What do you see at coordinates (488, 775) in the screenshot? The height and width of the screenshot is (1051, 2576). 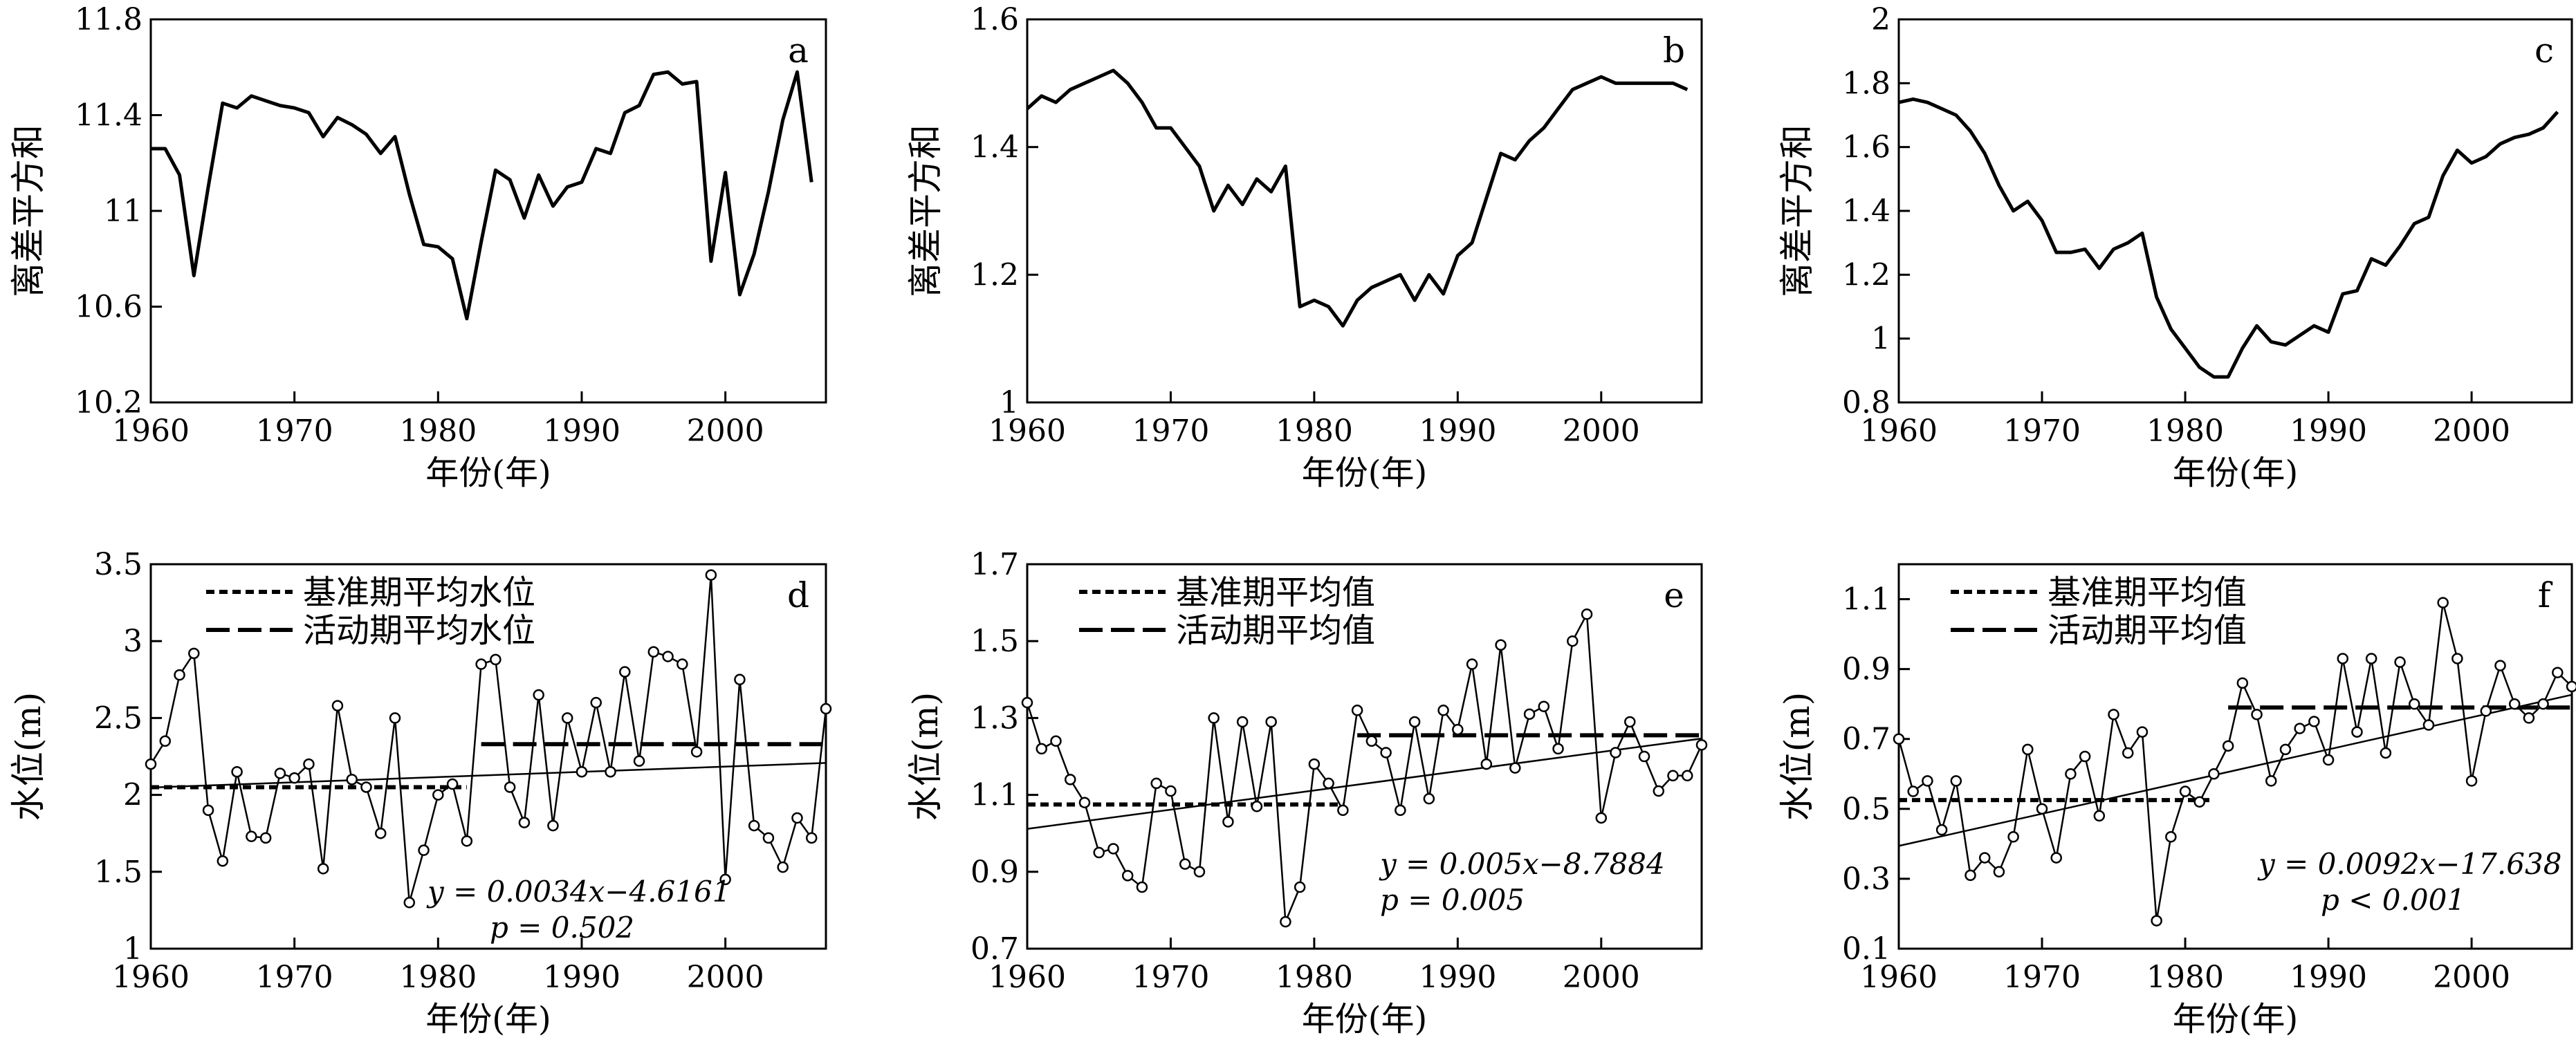 I see `trend-line` at bounding box center [488, 775].